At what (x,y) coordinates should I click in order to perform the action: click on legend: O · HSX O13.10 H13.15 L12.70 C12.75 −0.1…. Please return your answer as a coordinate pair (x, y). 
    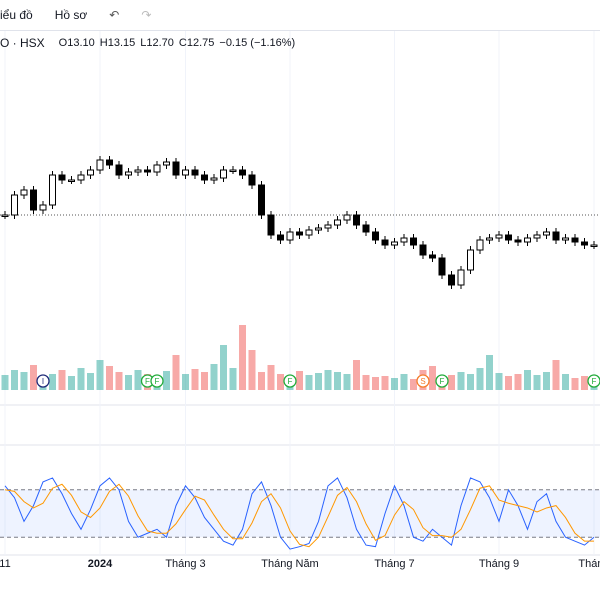
    Looking at the image, I should click on (150, 43).